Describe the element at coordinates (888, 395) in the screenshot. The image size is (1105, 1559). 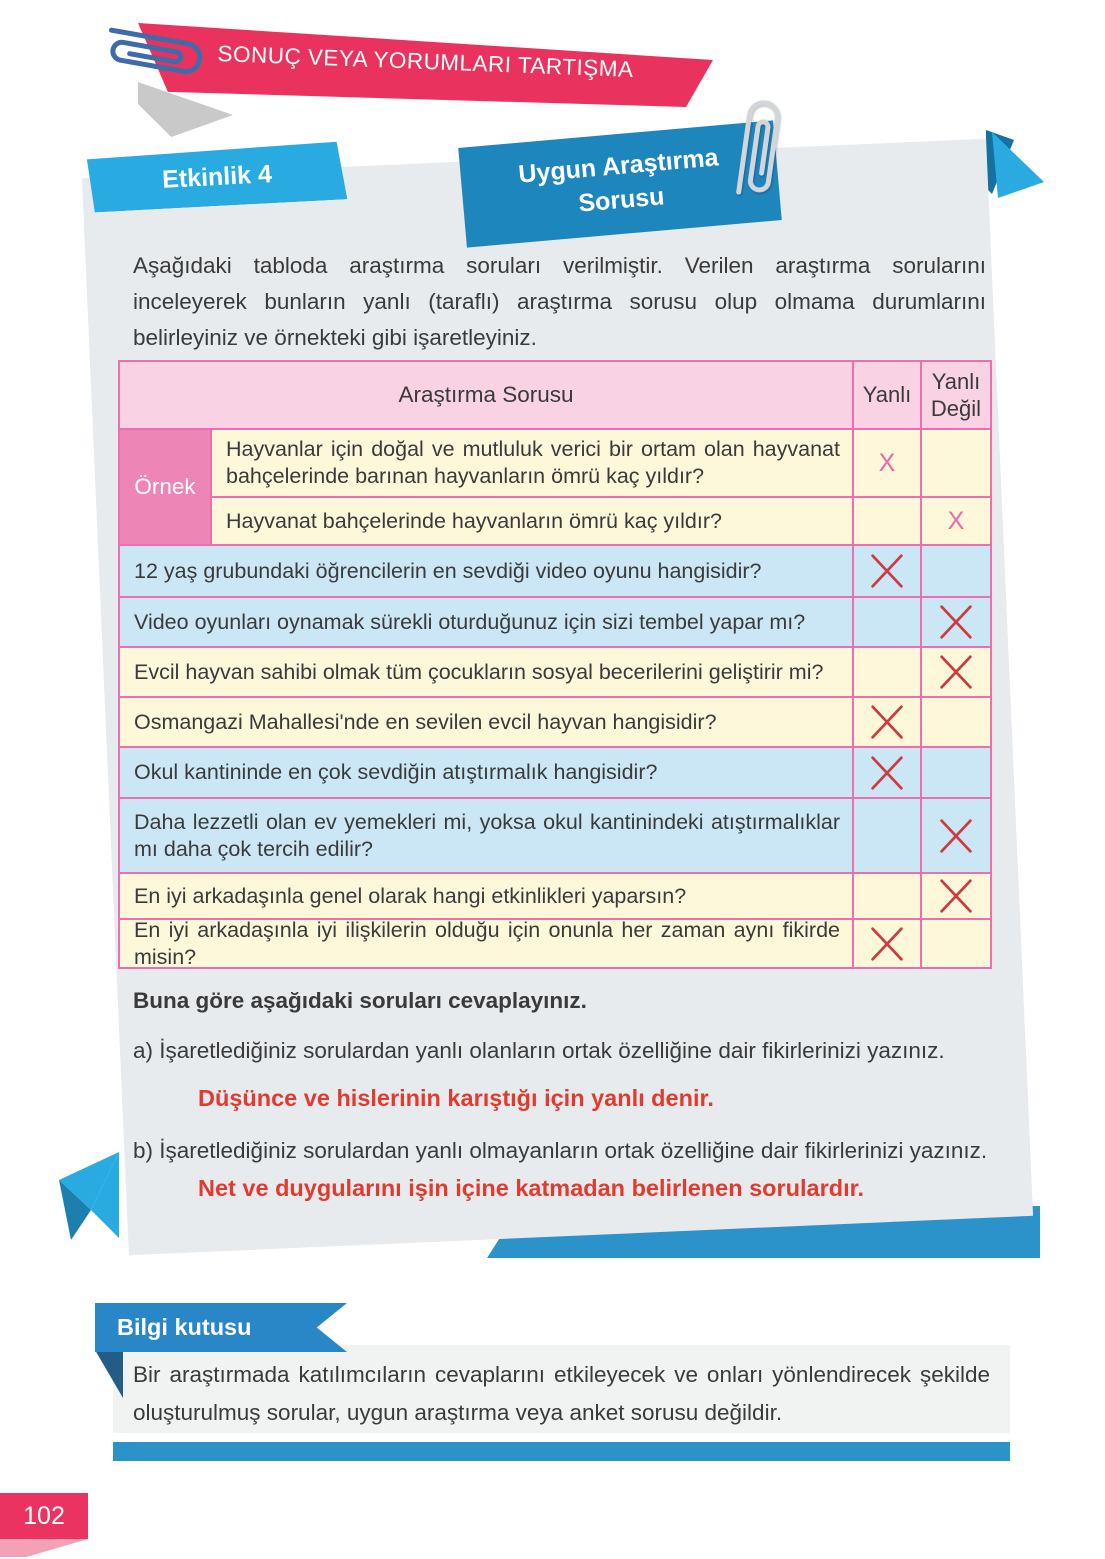
I see `column-header-biased: Yanlı` at that location.